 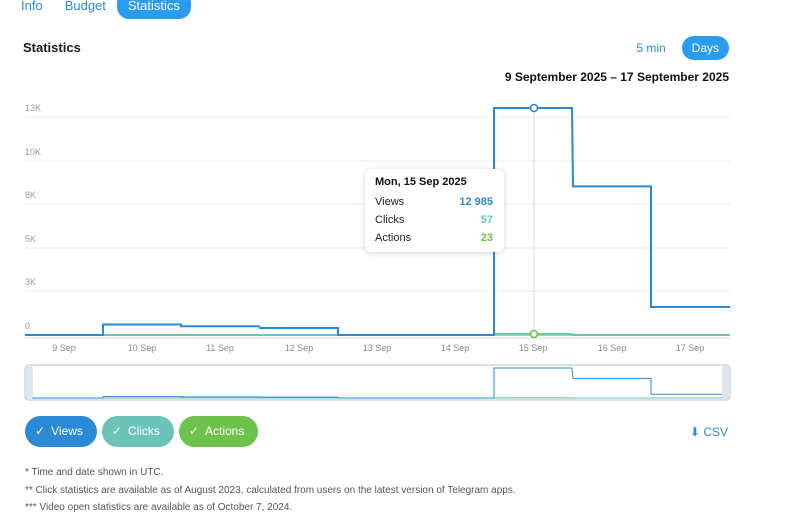 What do you see at coordinates (33, 152) in the screenshot?
I see `y-tick-label: 10K` at bounding box center [33, 152].